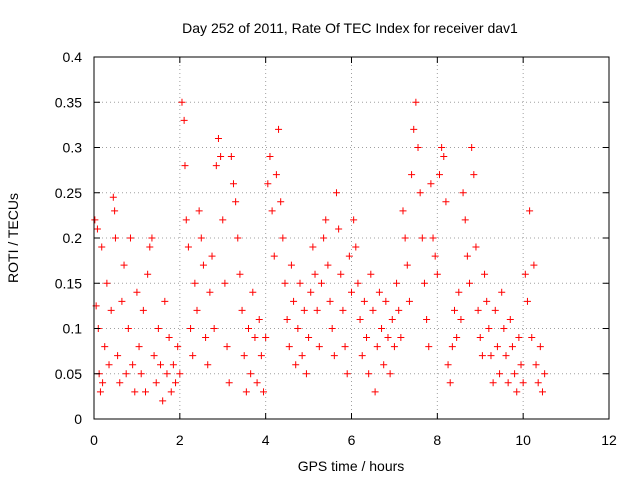 The image size is (640, 480). What do you see at coordinates (73, 57) in the screenshot?
I see `y-tick-label: 0.4` at bounding box center [73, 57].